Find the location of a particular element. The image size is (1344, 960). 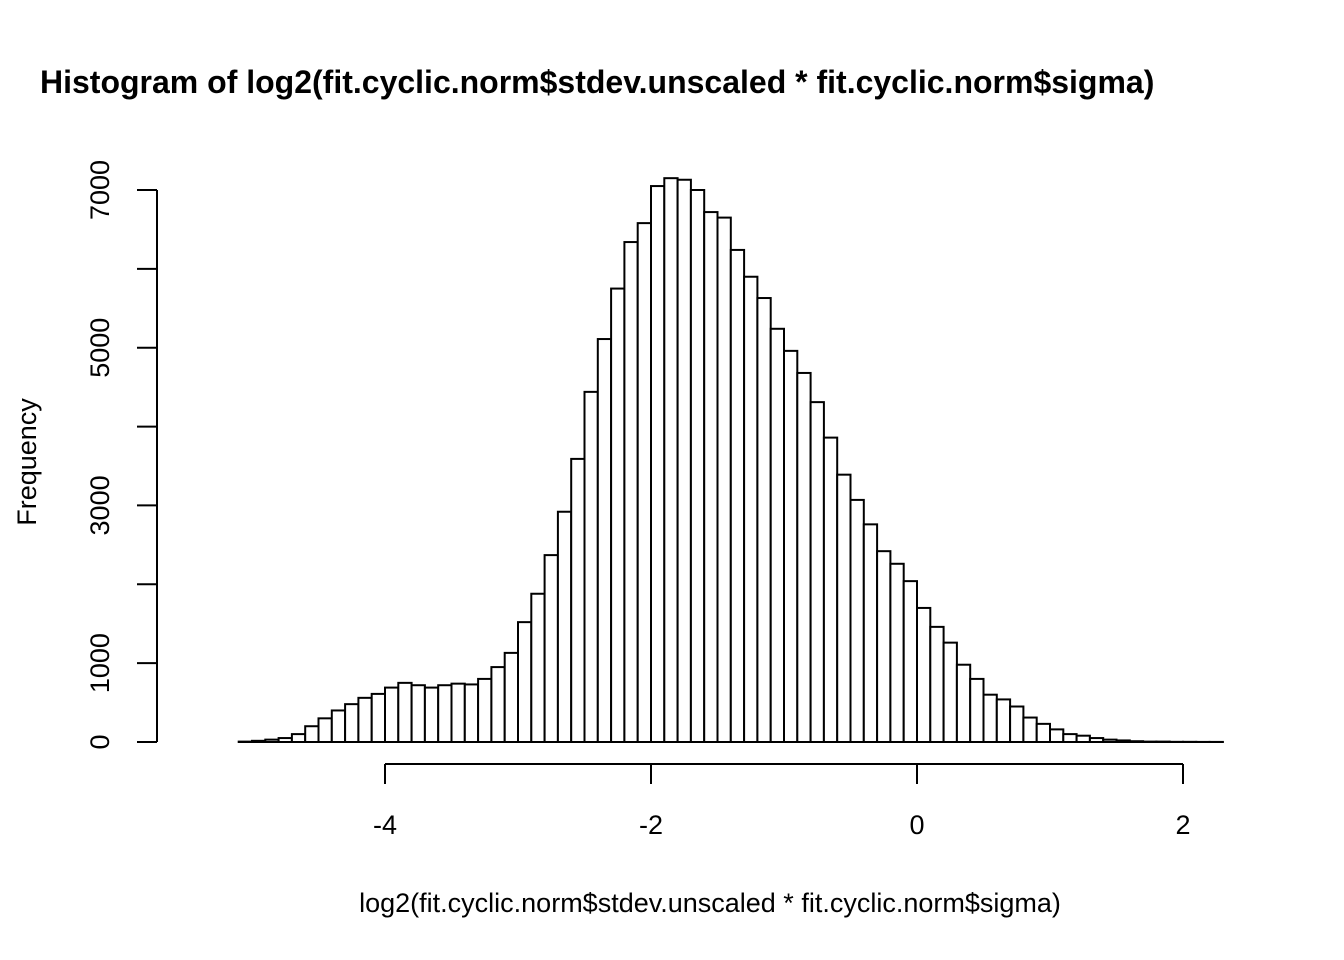

x-tick-label: 2 is located at coordinates (1182, 825).